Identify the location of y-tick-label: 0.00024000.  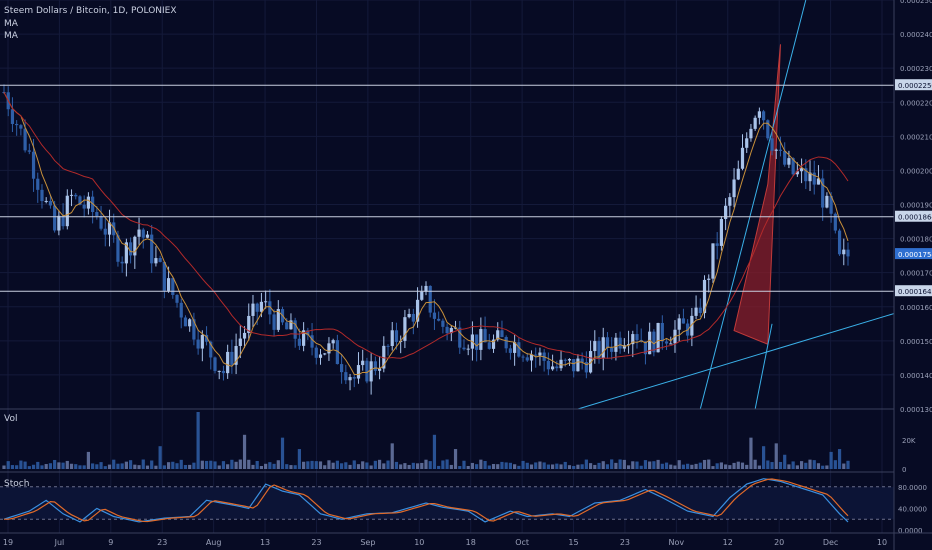
(916, 35).